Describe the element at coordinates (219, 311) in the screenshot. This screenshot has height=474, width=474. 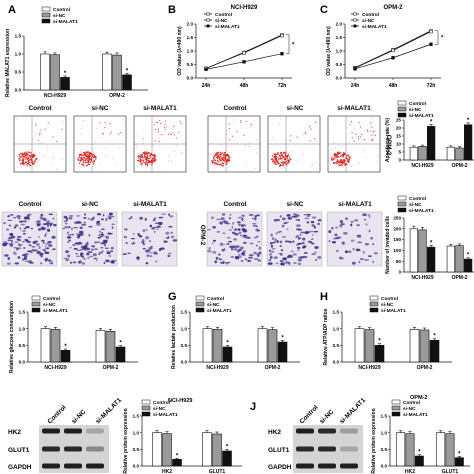
I see `G-legend-label-2: si-MALAT1` at that location.